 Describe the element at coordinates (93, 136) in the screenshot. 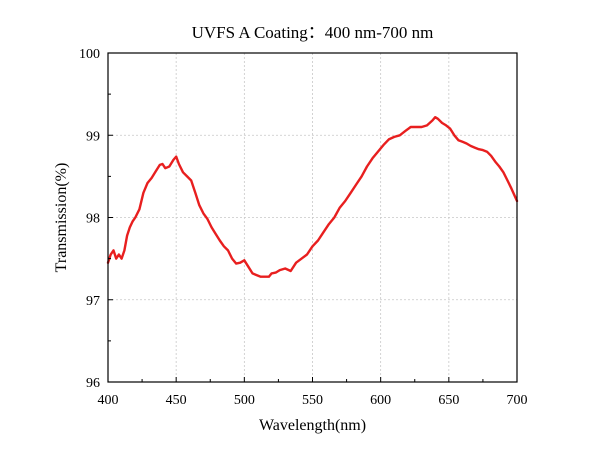

I see `y-tick-label: 99` at that location.